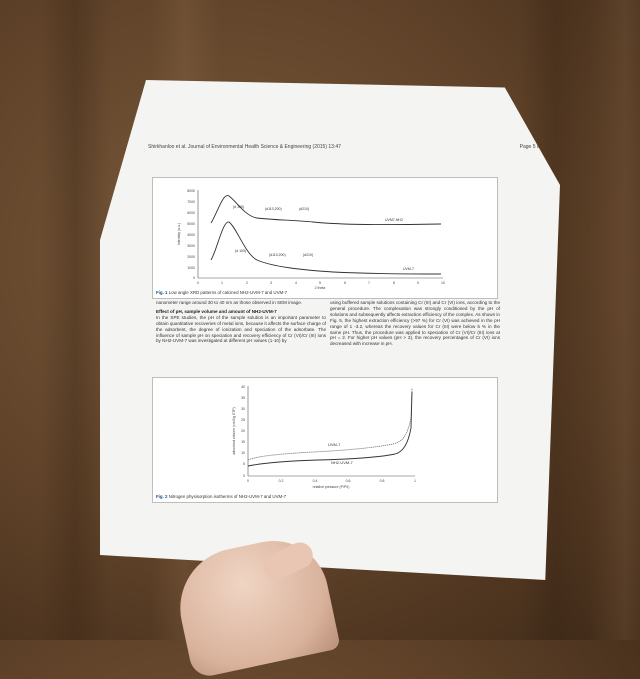  Describe the element at coordinates (243, 398) in the screenshot. I see `y-tick: 35` at that location.